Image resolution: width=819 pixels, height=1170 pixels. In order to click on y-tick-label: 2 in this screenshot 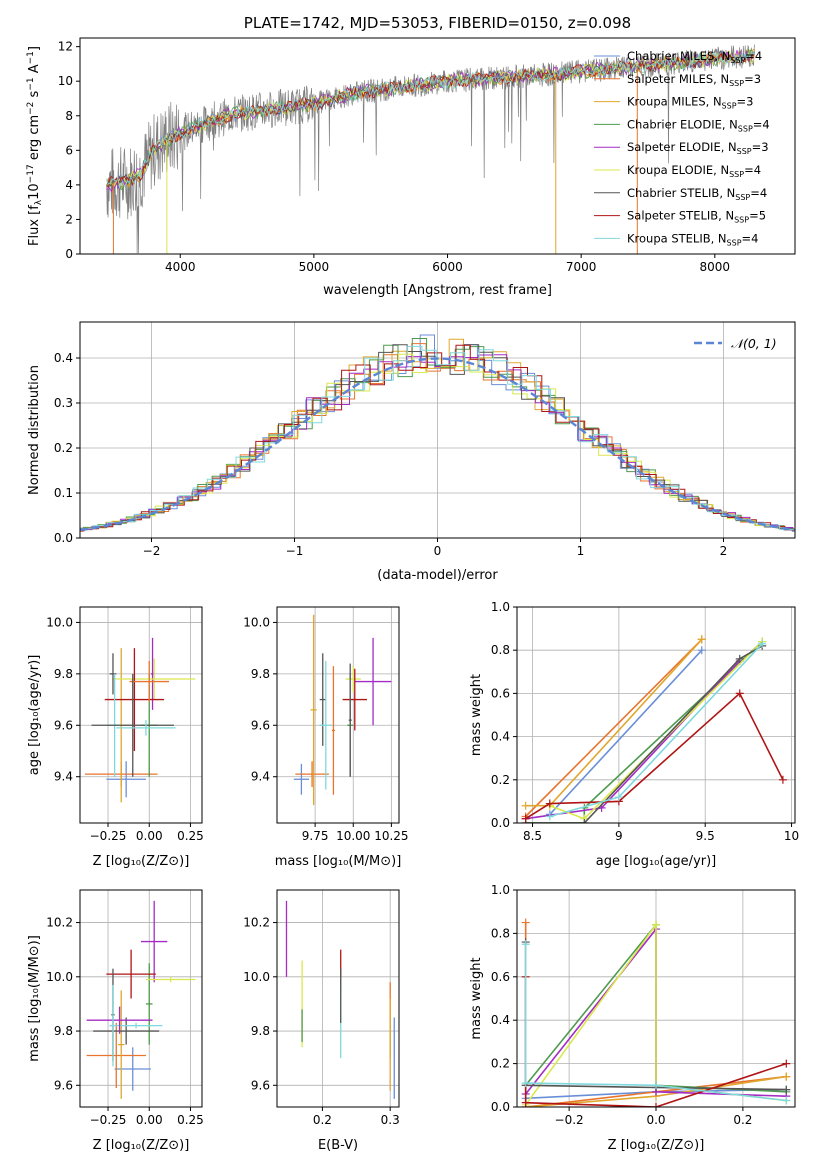, I will do `click(69, 219)`.